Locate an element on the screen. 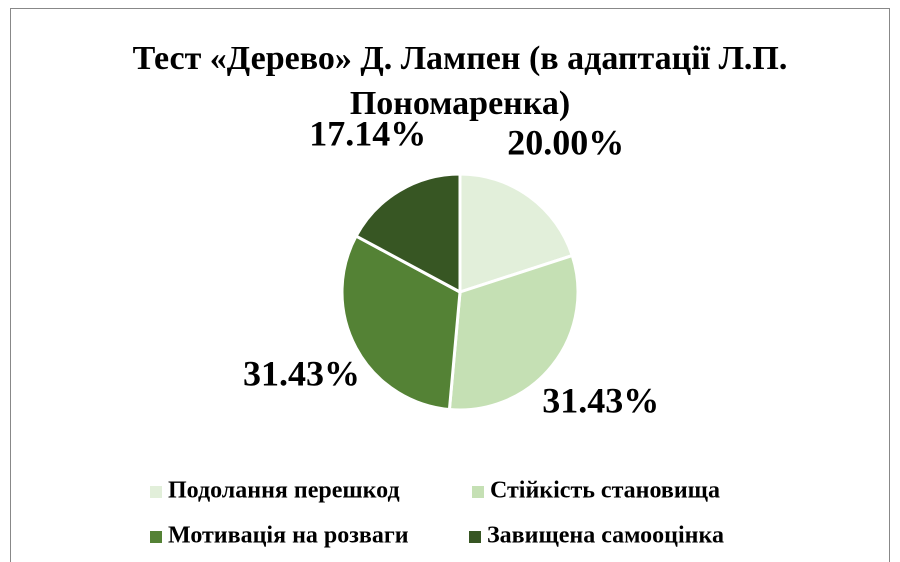 The width and height of the screenshot is (900, 562). legend-label: Стійкість становища is located at coordinates (605, 491).